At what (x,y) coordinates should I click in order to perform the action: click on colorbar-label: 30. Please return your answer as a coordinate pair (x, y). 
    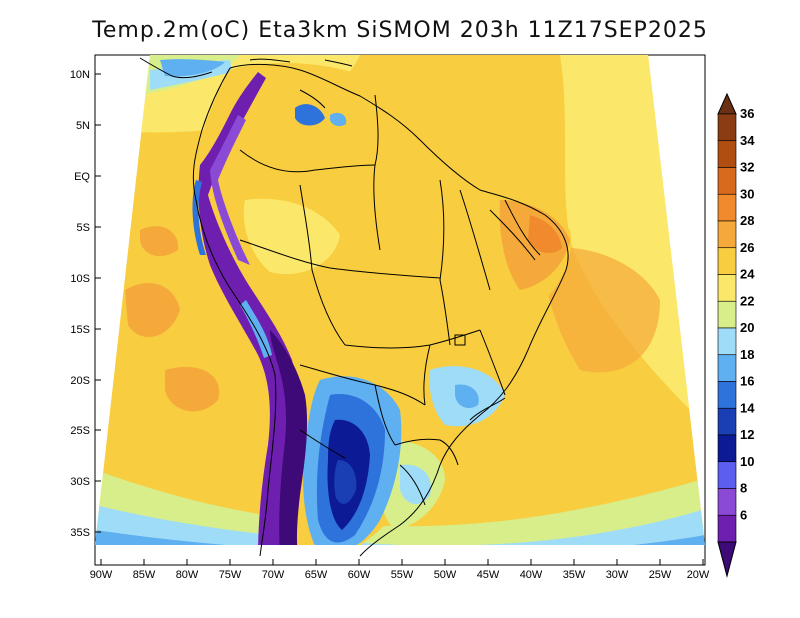
    Looking at the image, I should click on (747, 193).